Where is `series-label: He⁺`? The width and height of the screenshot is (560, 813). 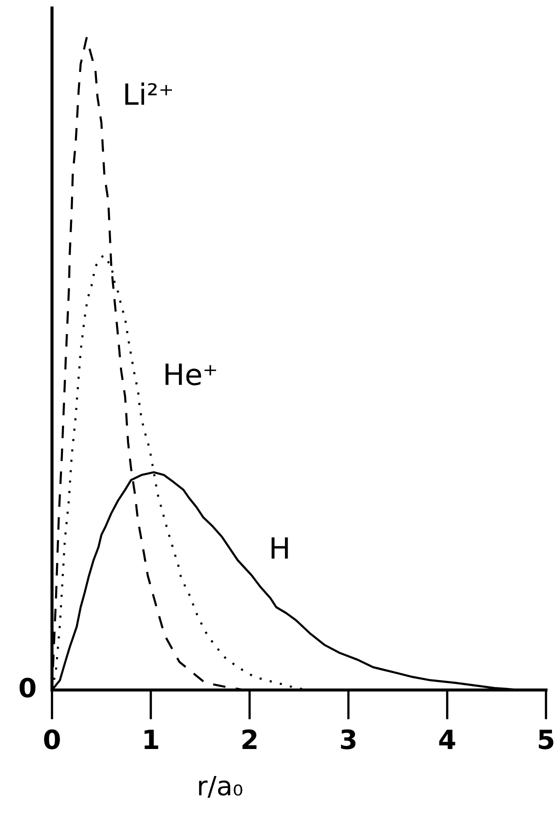
series-label: He⁺ is located at coordinates (191, 375).